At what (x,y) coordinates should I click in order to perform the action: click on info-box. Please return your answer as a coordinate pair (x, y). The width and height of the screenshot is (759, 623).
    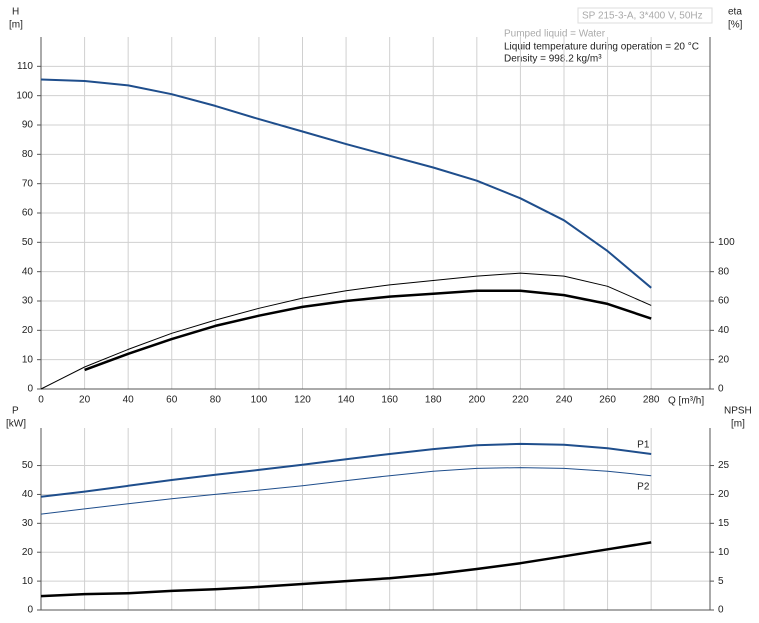
    Looking at the image, I should click on (606, 46).